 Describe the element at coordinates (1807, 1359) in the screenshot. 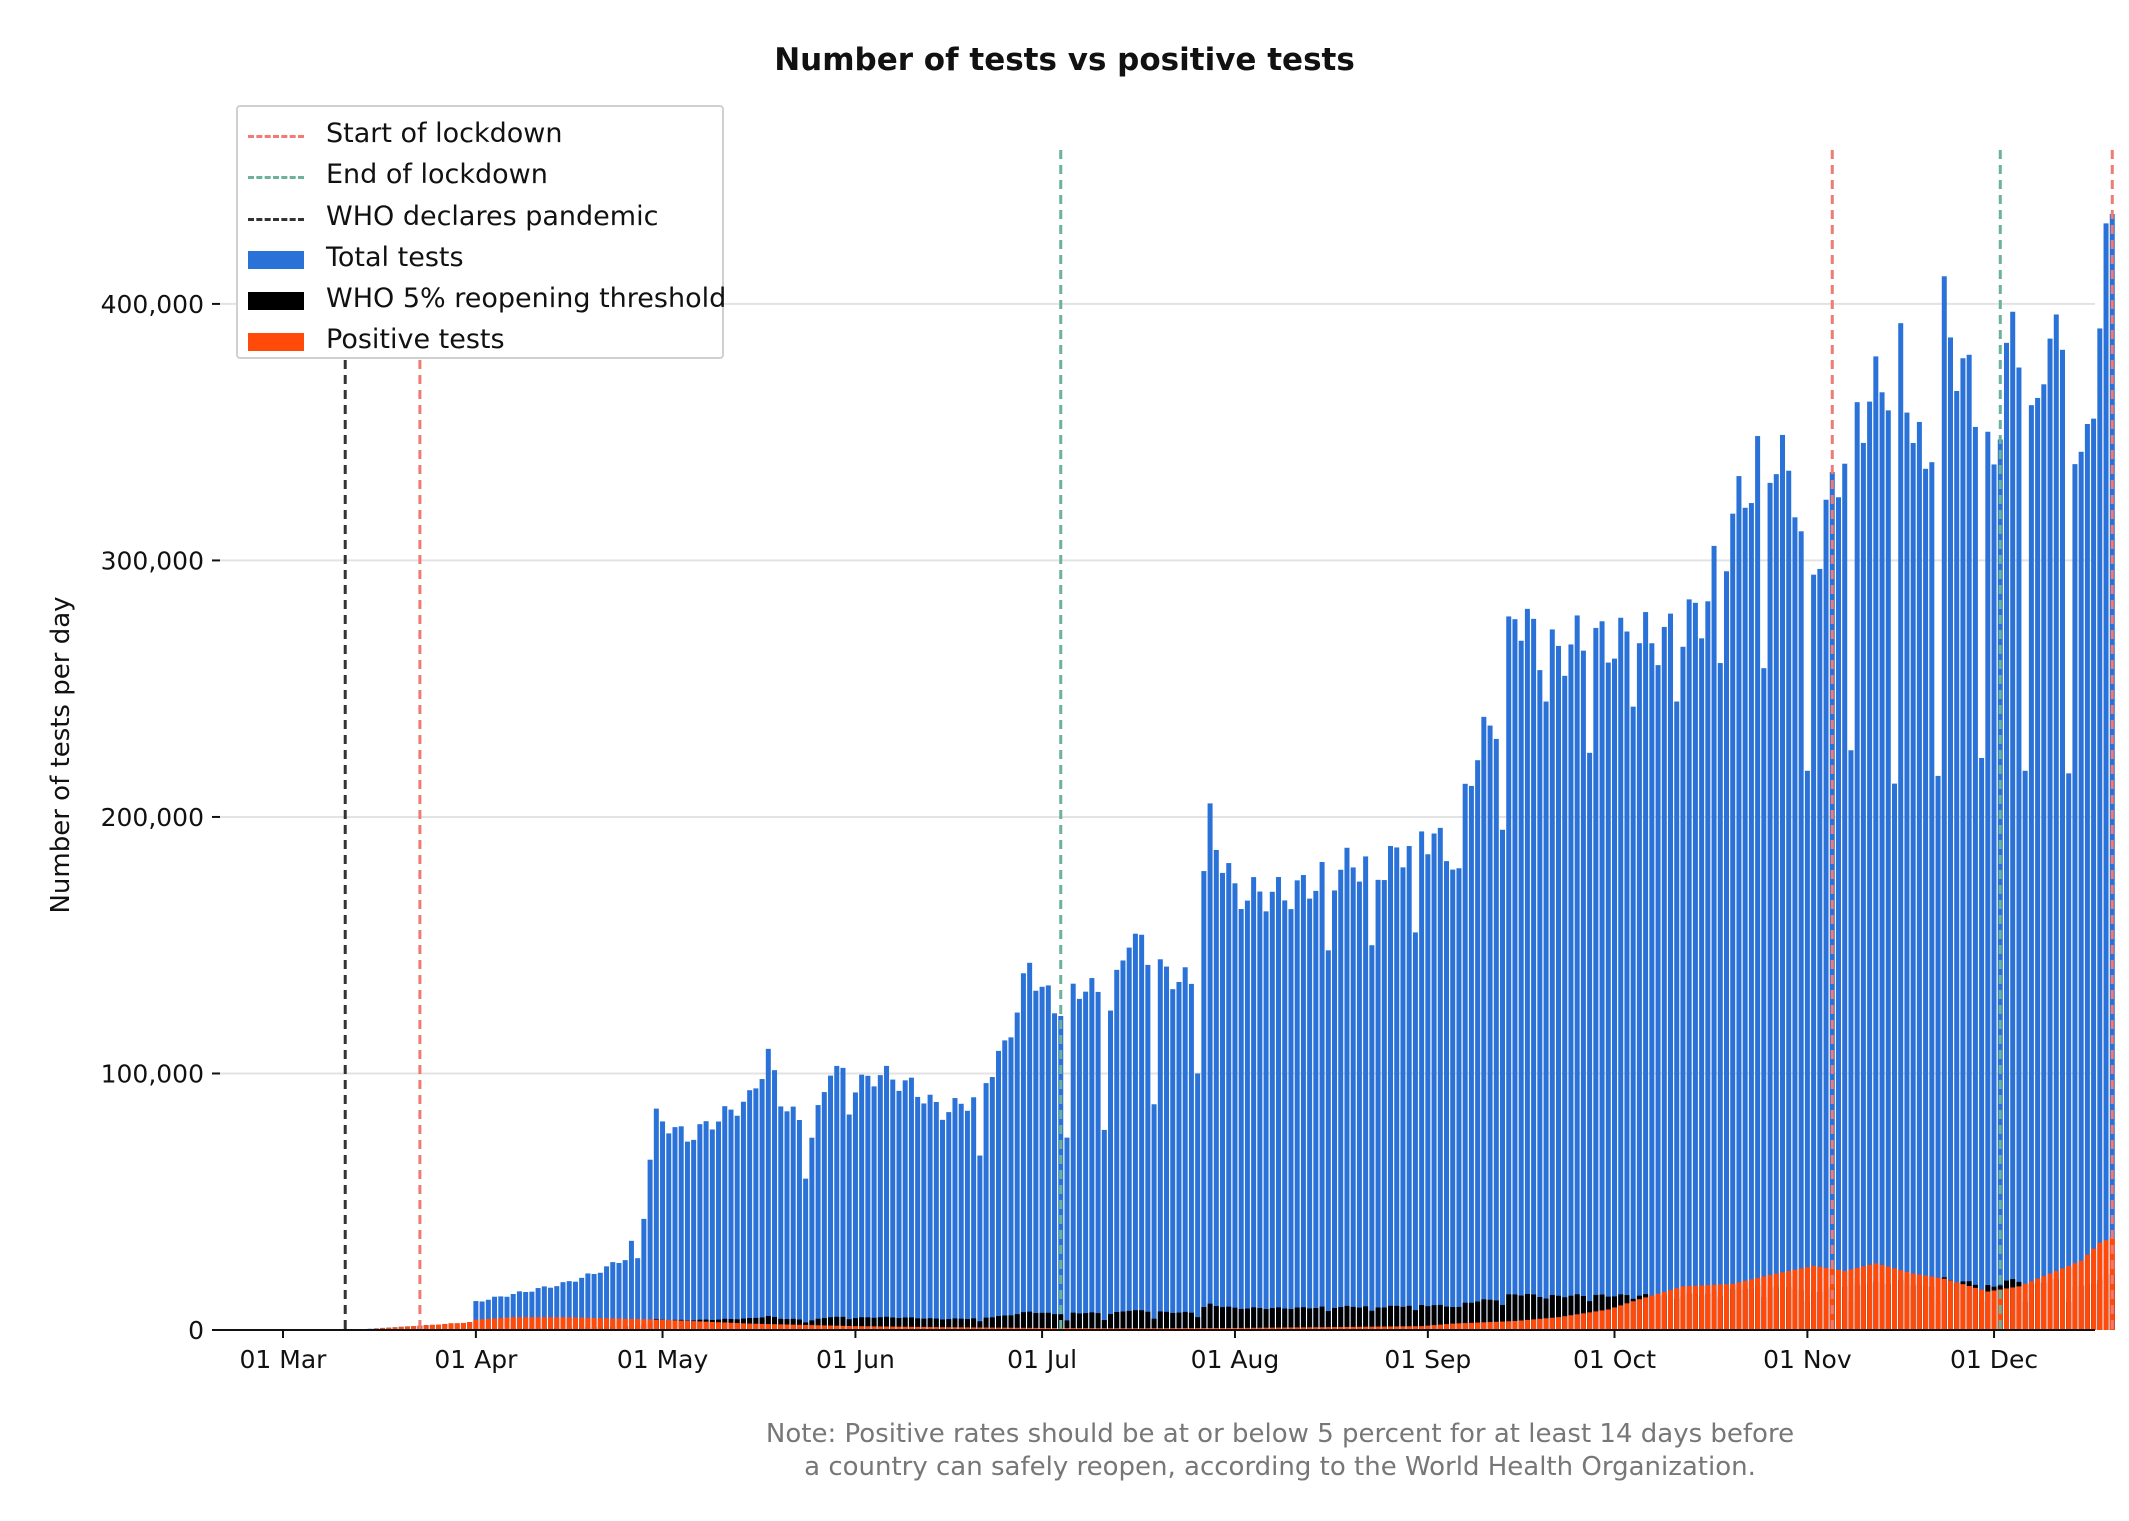

I see `x-tick-label: 01 Nov` at that location.